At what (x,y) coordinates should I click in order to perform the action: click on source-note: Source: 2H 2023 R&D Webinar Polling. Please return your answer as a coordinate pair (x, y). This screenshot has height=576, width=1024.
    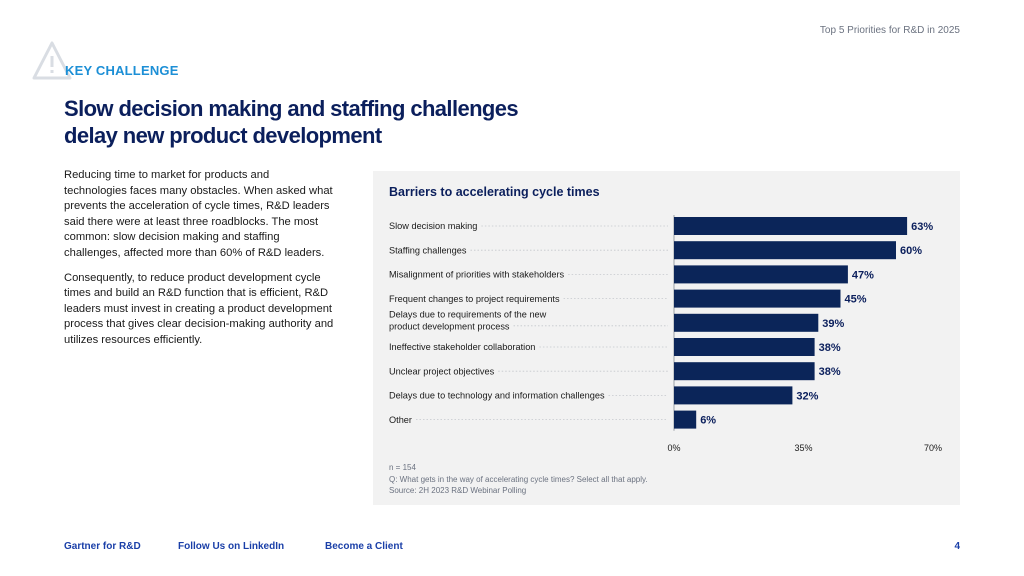
    Looking at the image, I should click on (458, 490).